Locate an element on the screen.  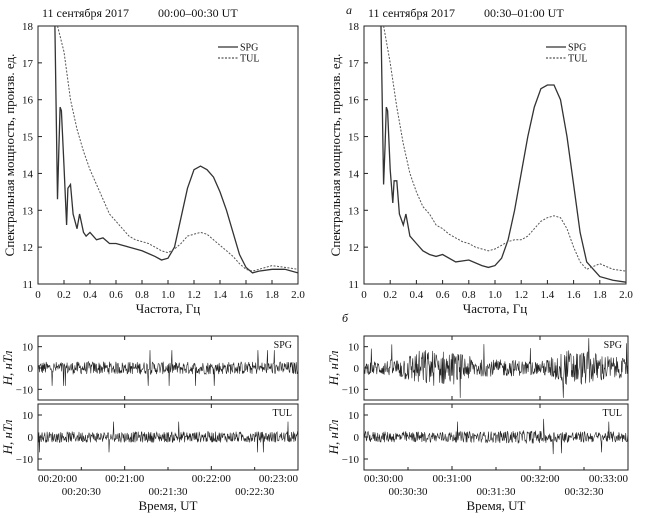
y-tick-label: 18 is located at coordinates (354, 27).